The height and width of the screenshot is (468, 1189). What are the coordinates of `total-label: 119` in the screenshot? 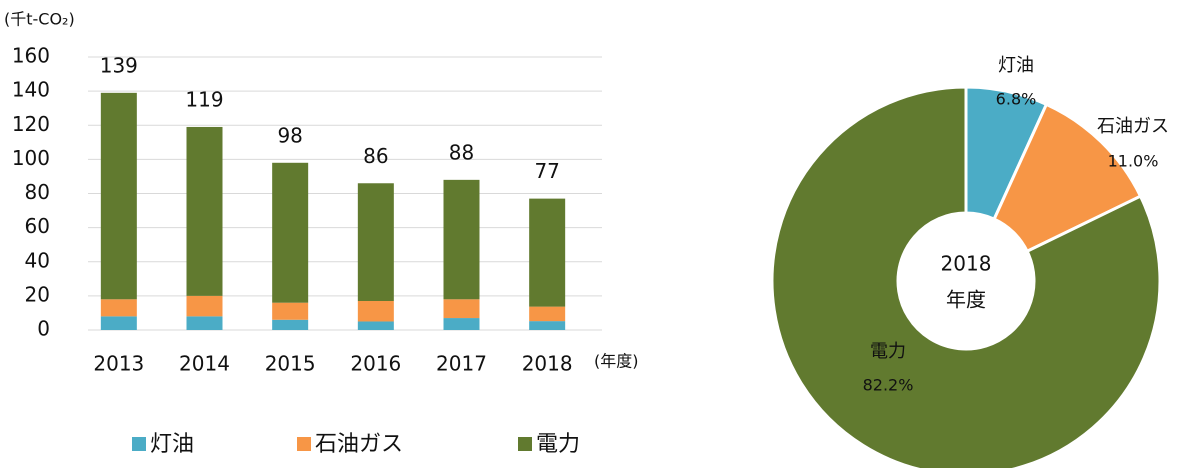 It's located at (204, 99).